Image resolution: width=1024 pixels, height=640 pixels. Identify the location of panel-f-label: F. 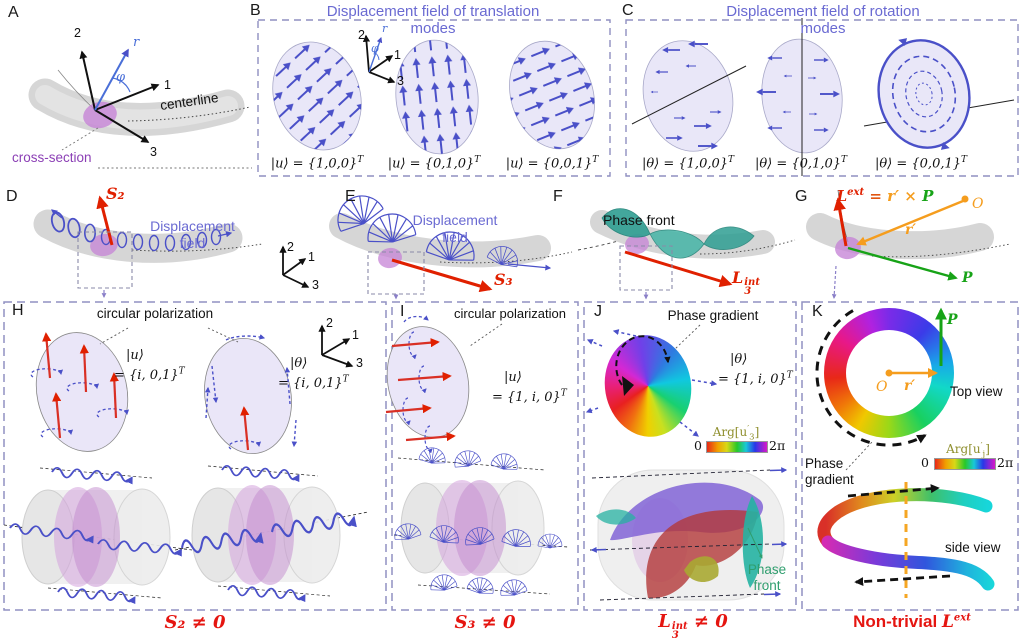
(558, 196).